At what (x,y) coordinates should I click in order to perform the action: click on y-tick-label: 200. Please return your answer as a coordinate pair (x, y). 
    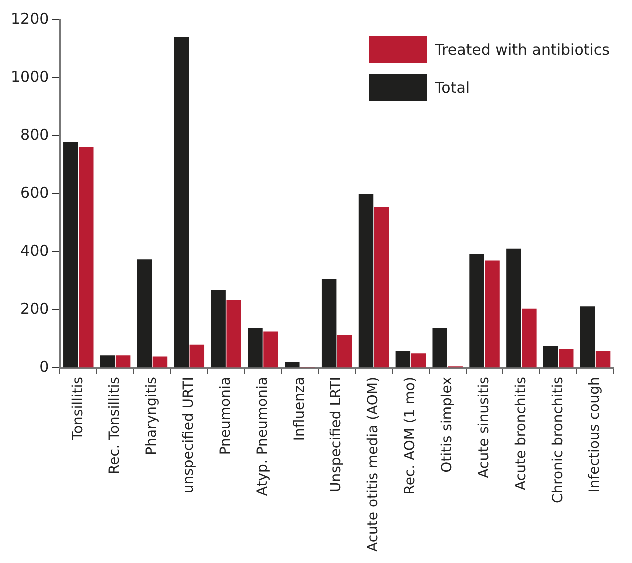
    Looking at the image, I should click on (35, 309).